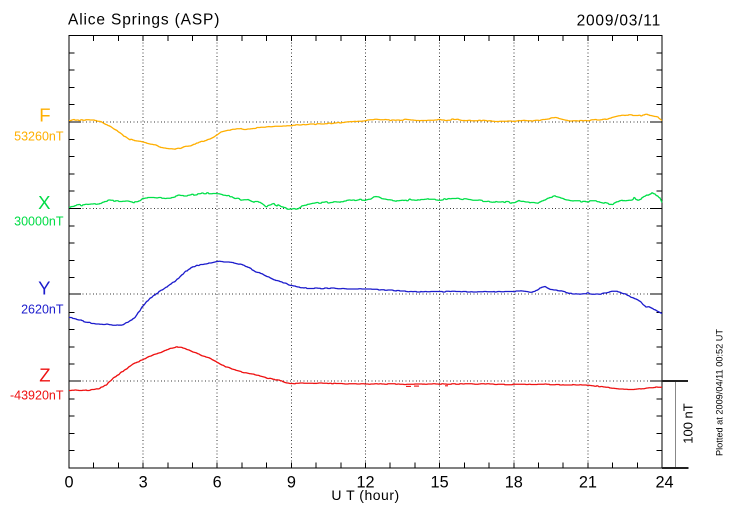 The height and width of the screenshot is (525, 730). What do you see at coordinates (720, 392) in the screenshot?
I see `svg-text: Plotted at 2009/04/11 00:52 UT` at bounding box center [720, 392].